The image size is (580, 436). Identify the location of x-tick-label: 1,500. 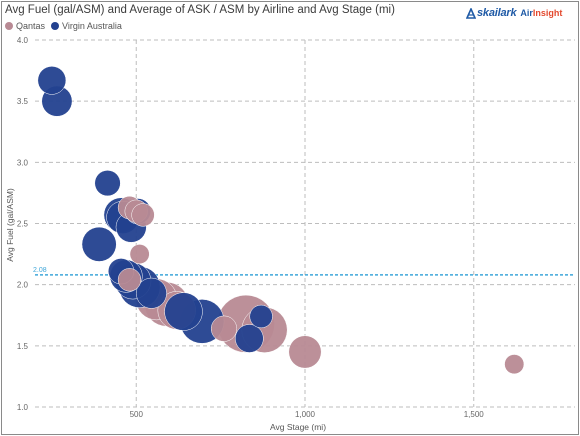
(474, 414).